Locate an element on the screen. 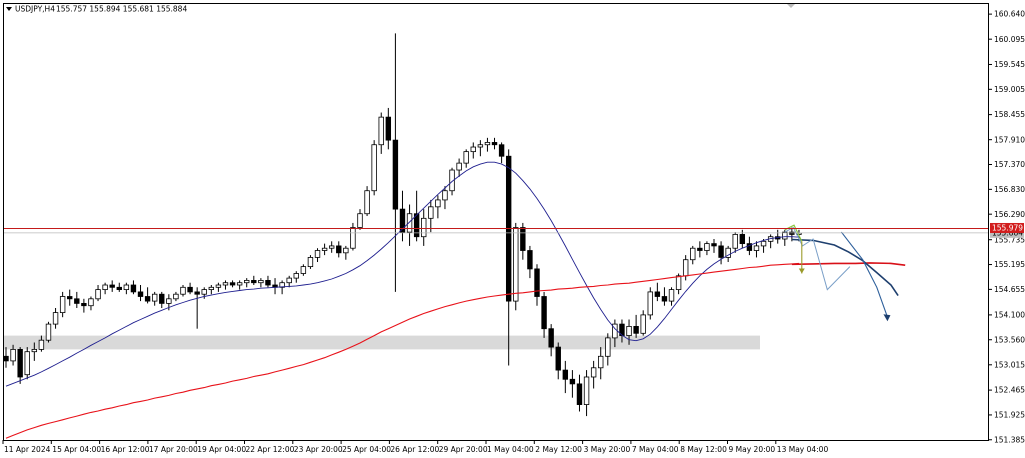 The height and width of the screenshot is (458, 1025). olive-arrow-head-icon is located at coordinates (801, 271).